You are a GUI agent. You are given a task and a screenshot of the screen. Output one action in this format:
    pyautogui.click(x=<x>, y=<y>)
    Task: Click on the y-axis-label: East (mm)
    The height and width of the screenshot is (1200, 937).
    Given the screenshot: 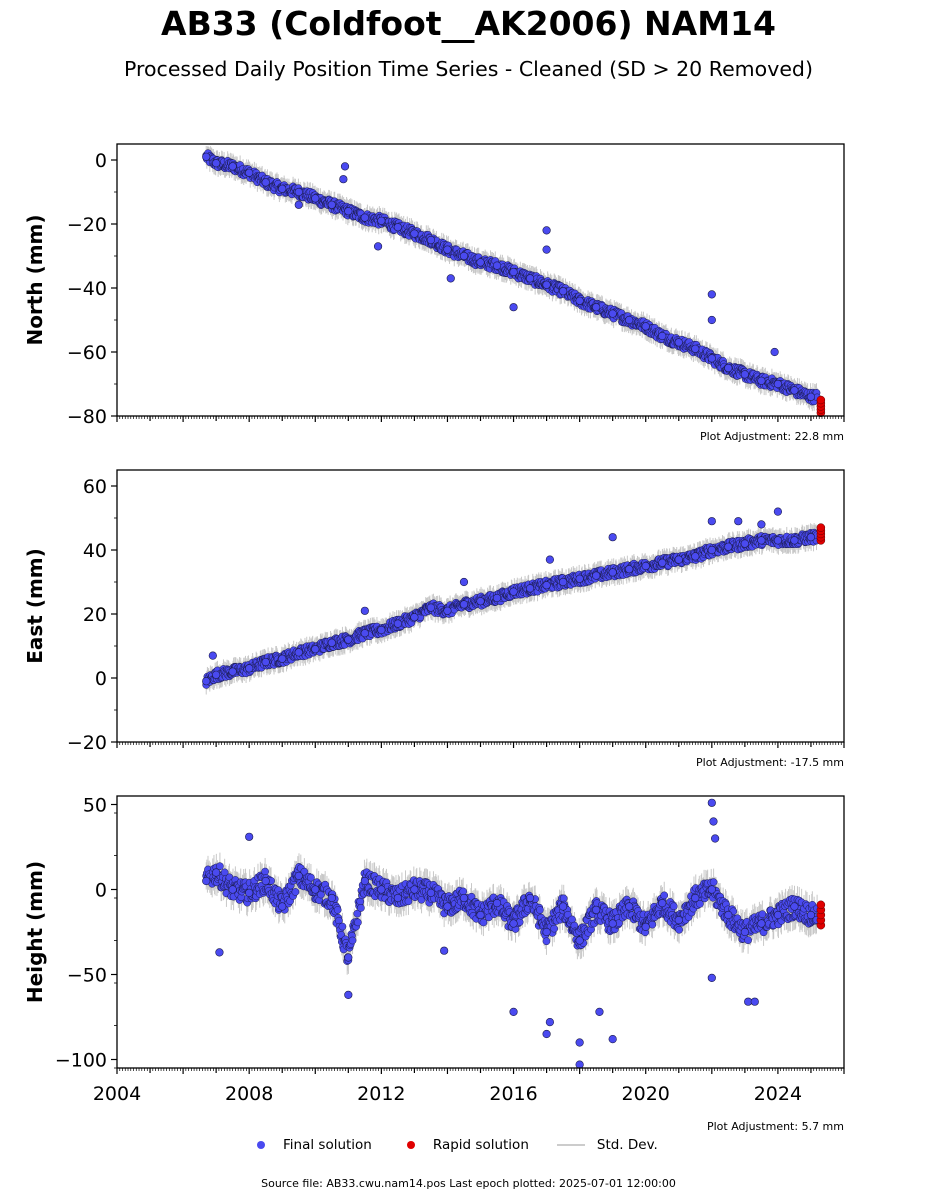 What is the action you would take?
    pyautogui.click(x=35, y=606)
    